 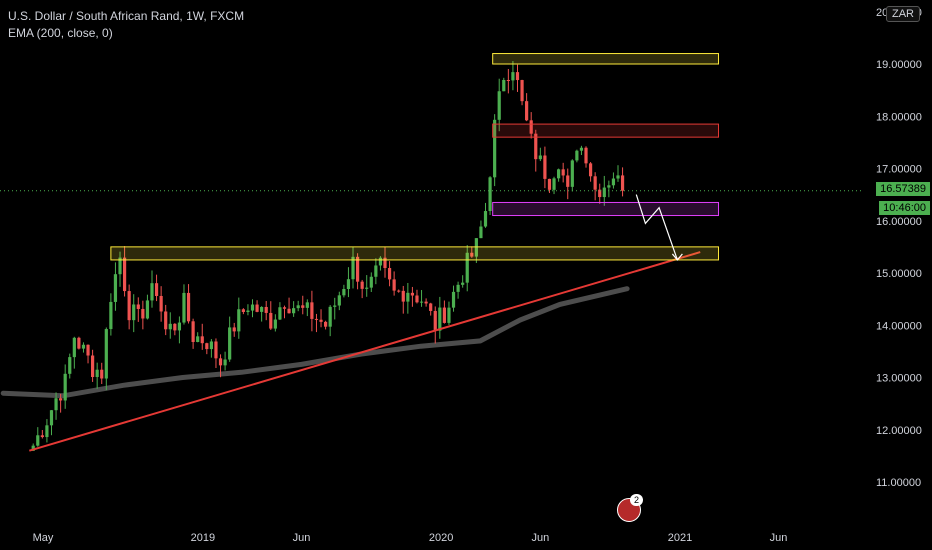 I want to click on x-tick-label: 2019, so click(x=203, y=538).